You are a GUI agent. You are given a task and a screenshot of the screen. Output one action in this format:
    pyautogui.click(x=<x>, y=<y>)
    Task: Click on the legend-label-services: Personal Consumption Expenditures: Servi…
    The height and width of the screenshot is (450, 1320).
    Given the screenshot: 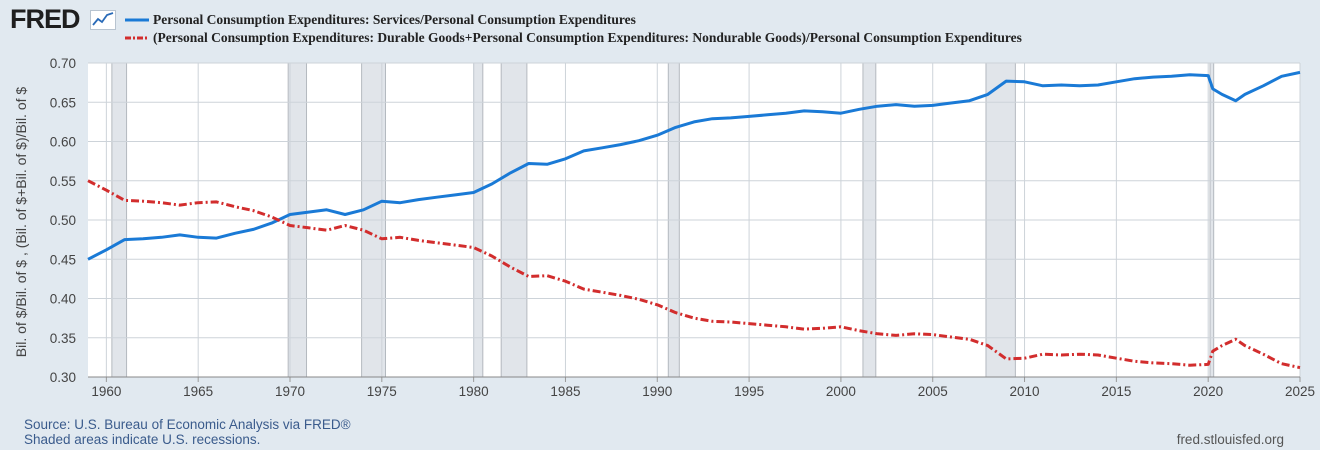 What is the action you would take?
    pyautogui.click(x=394, y=19)
    